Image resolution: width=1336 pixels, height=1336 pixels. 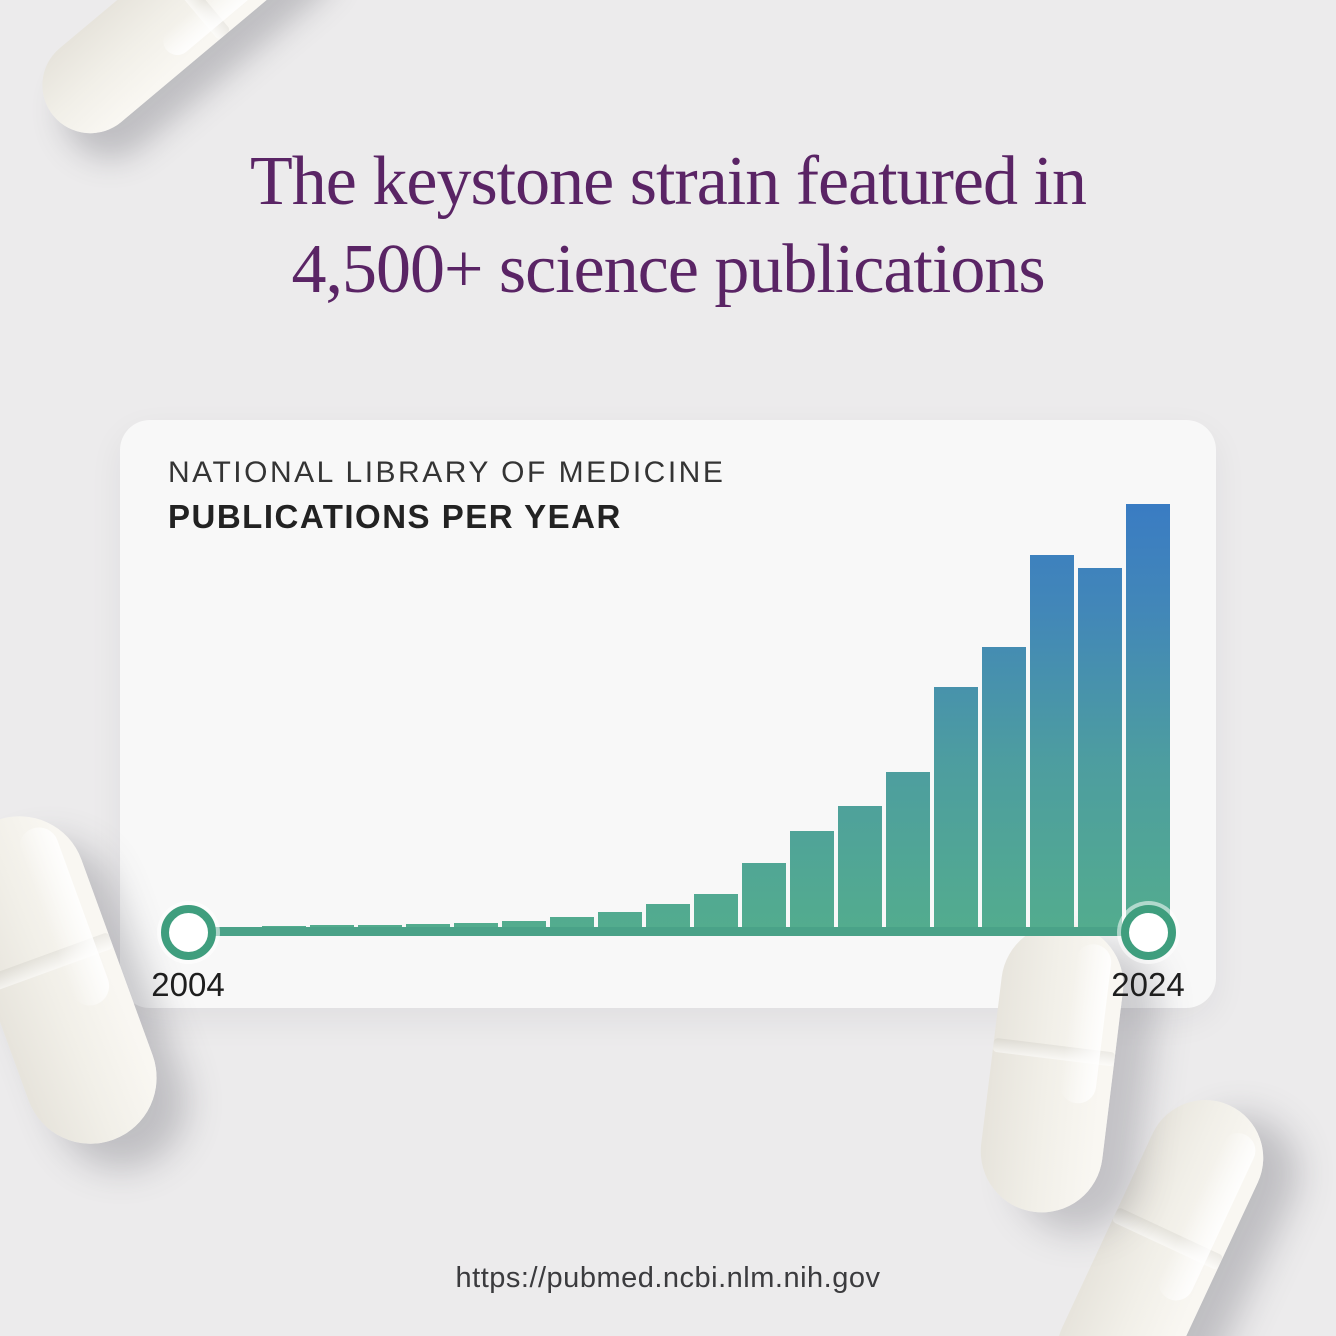 What do you see at coordinates (668, 1278) in the screenshot?
I see `source-url: https://pubmed.ncbi.nlm.nih.gov` at bounding box center [668, 1278].